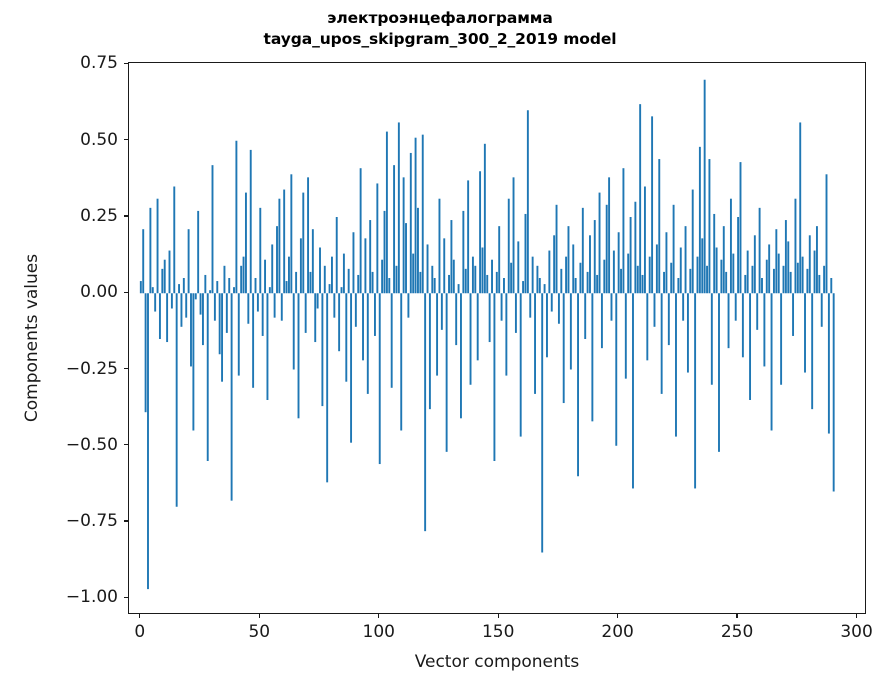 This screenshot has width=880, height=696. What do you see at coordinates (99, 215) in the screenshot?
I see `y-tick-label: 0.25` at bounding box center [99, 215].